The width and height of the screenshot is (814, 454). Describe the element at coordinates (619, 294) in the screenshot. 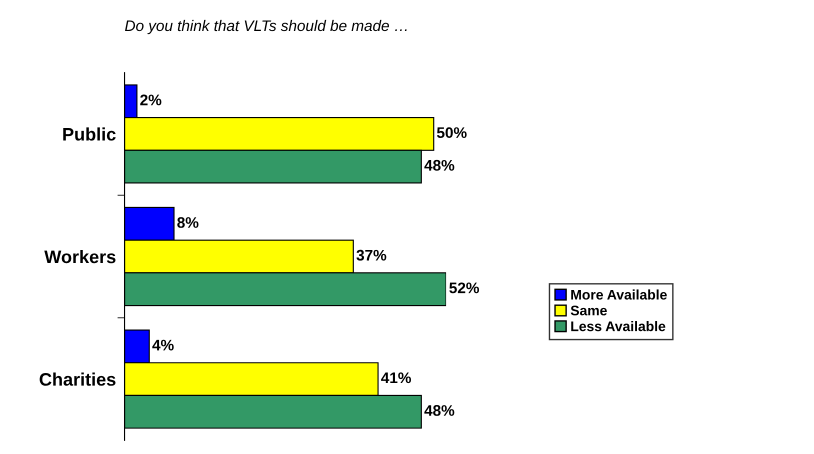

I see `legend-label: More Available` at that location.